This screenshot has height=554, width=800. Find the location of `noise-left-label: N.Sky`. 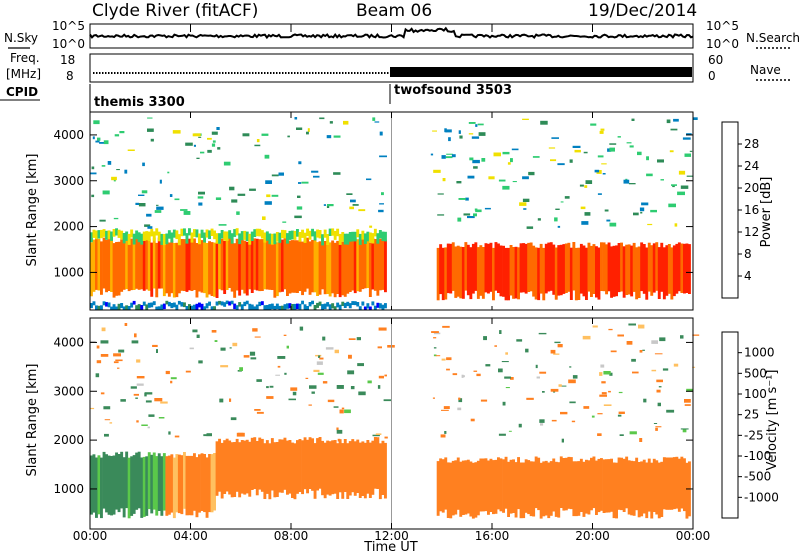

noise-left-label: N.Sky is located at coordinates (21, 38).